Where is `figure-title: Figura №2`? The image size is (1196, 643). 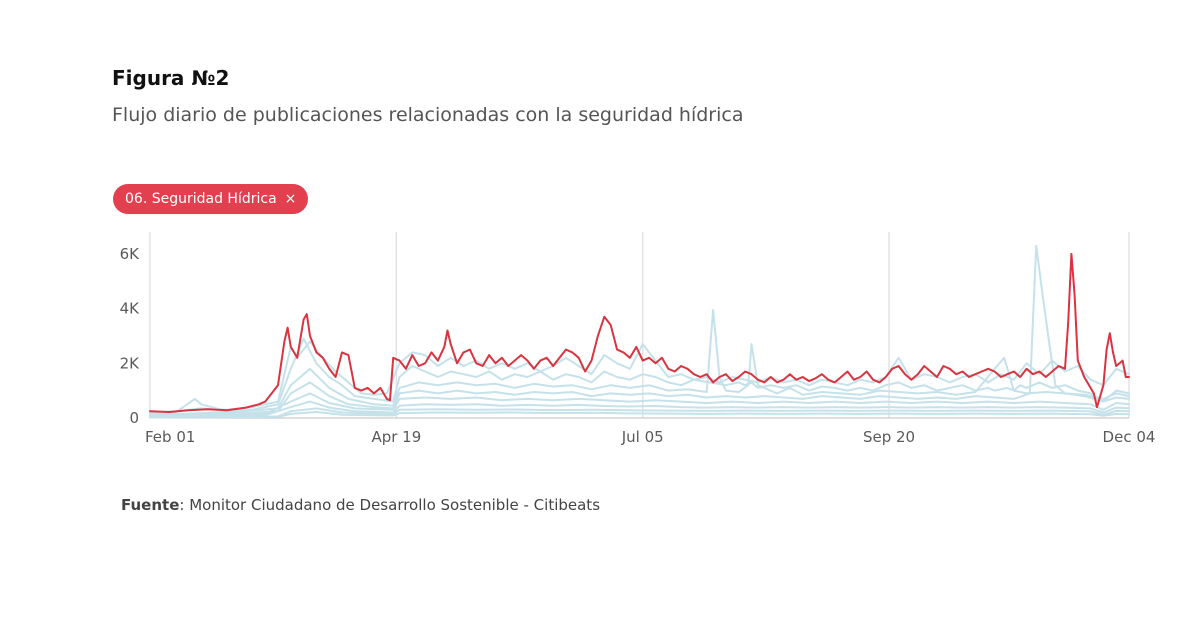
figure-title: Figura №2 is located at coordinates (171, 78).